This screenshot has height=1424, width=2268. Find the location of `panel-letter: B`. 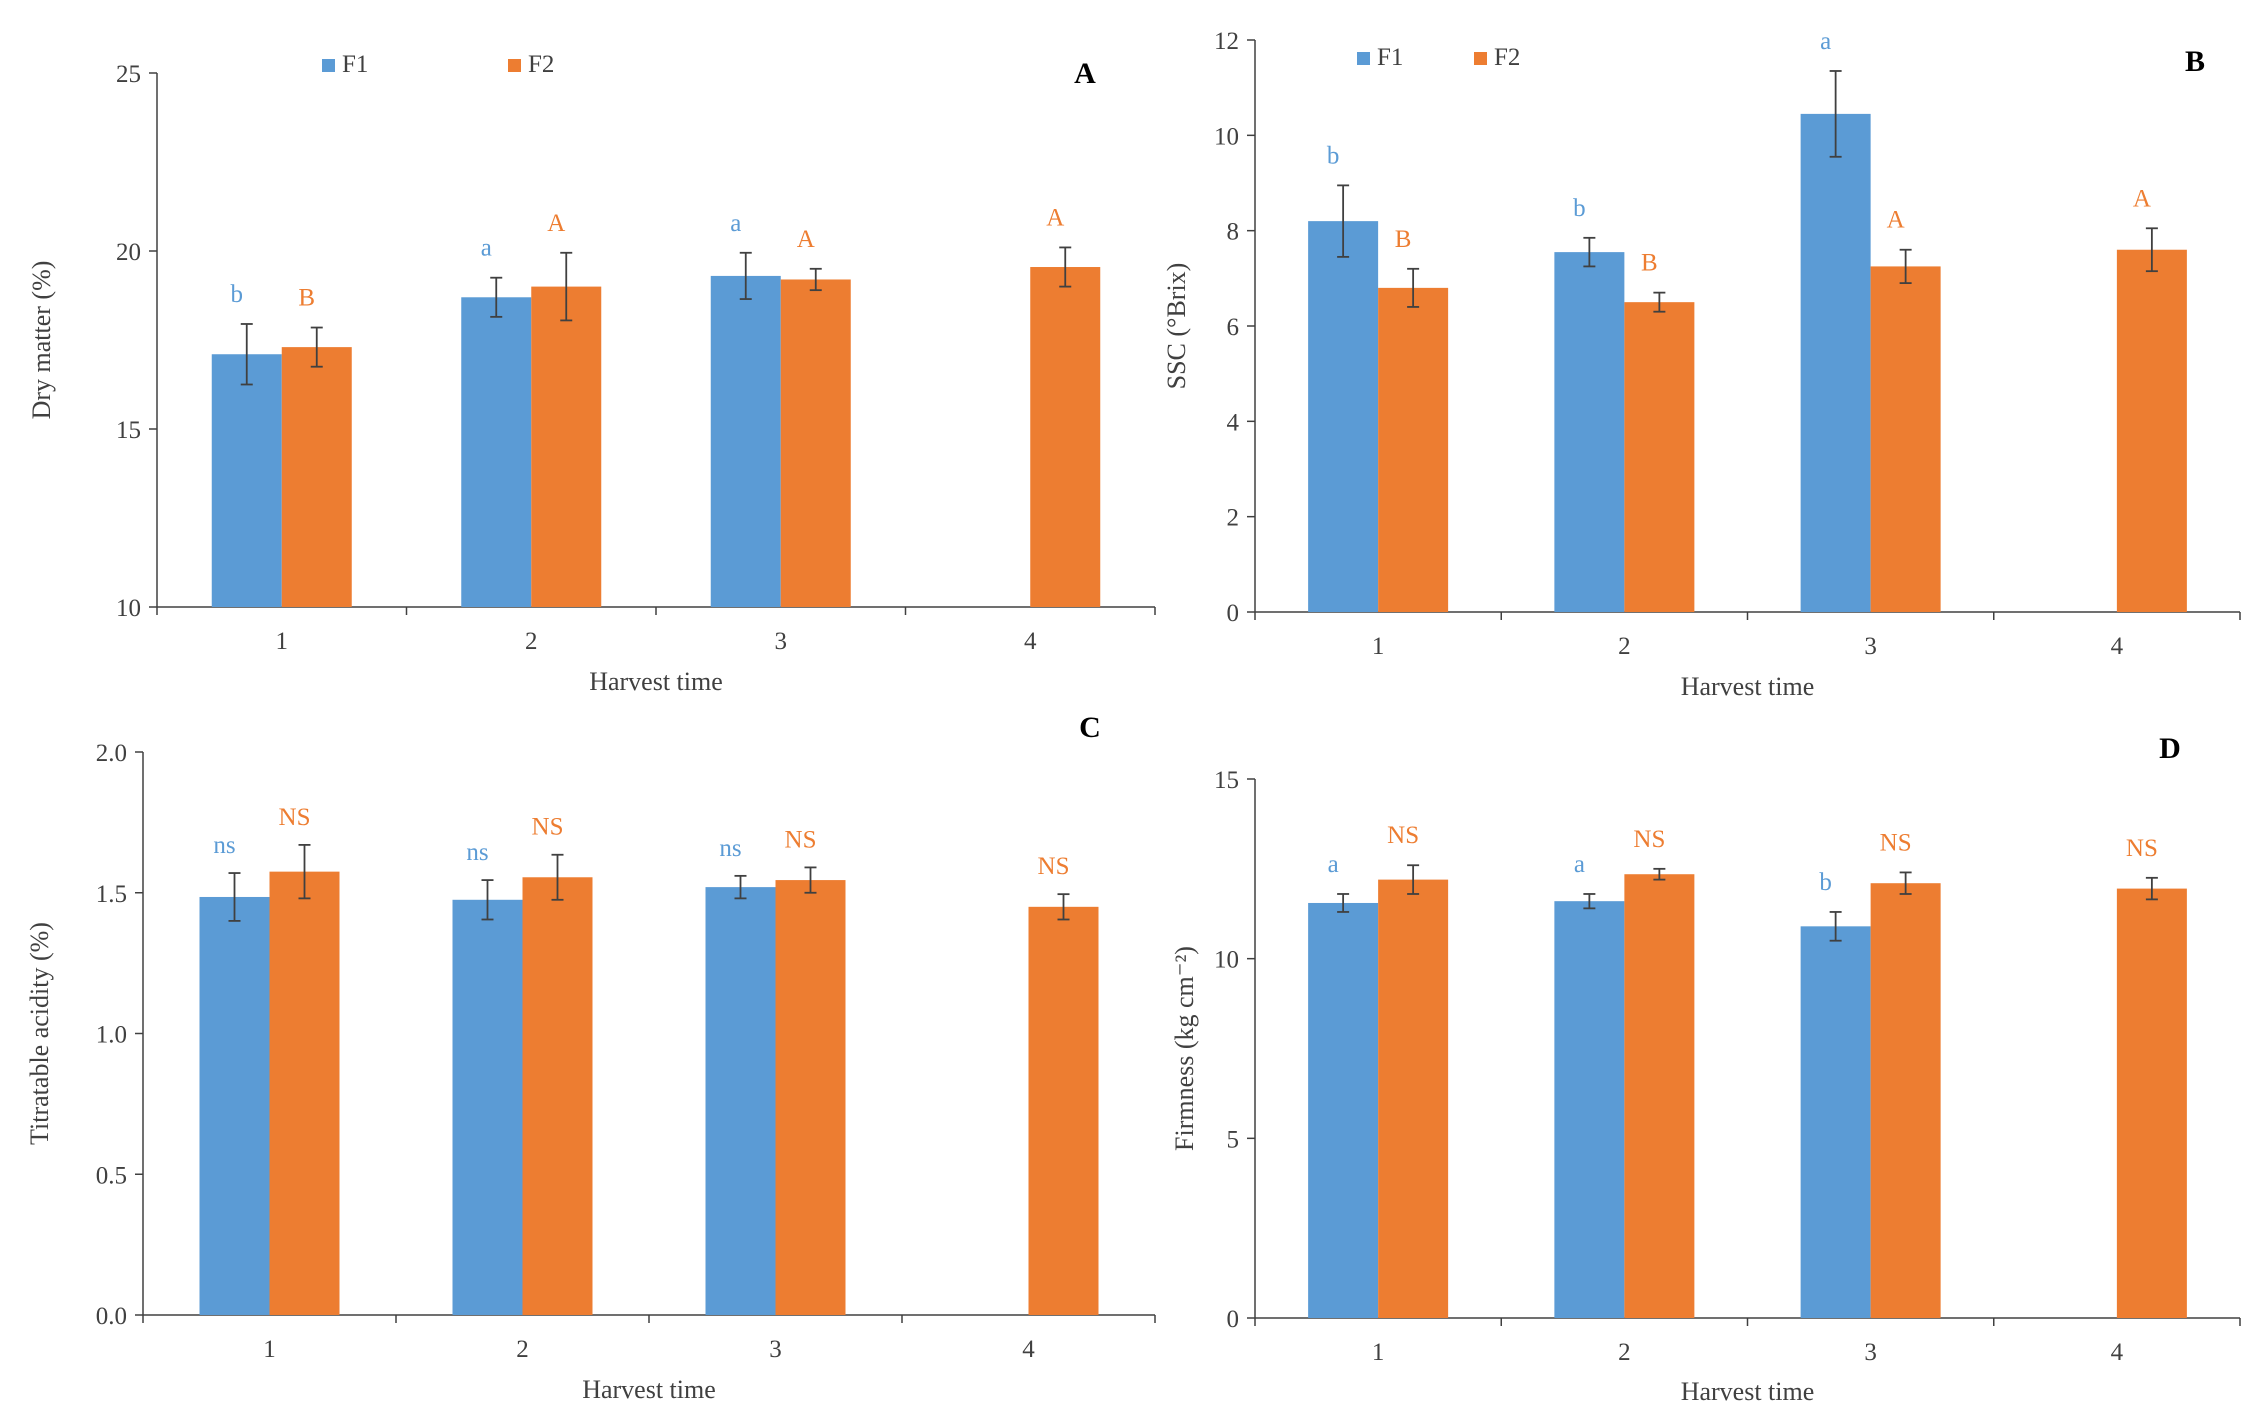

panel-letter: B is located at coordinates (2195, 61).